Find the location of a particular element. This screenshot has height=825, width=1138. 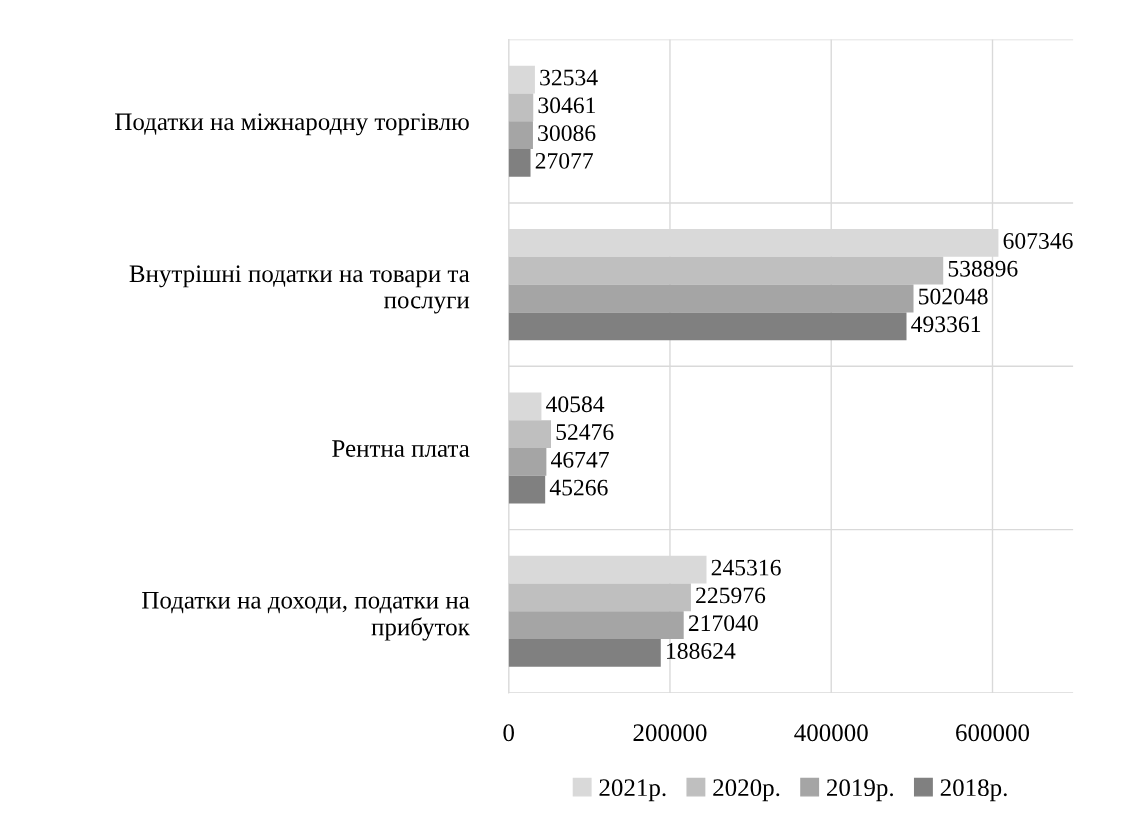

y-tick-label: Внутрішні податки на товари та послуги is located at coordinates (299, 289).